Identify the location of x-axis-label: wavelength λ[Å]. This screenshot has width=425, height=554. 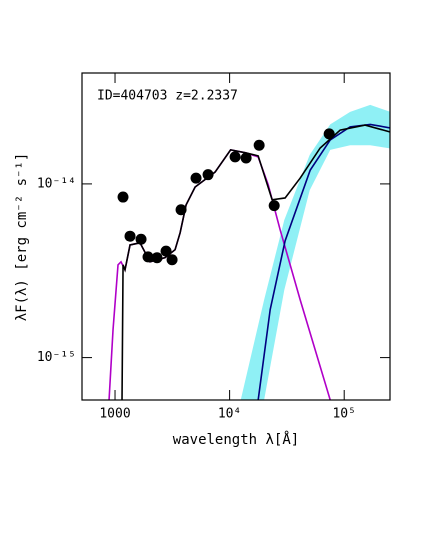
(236, 439).